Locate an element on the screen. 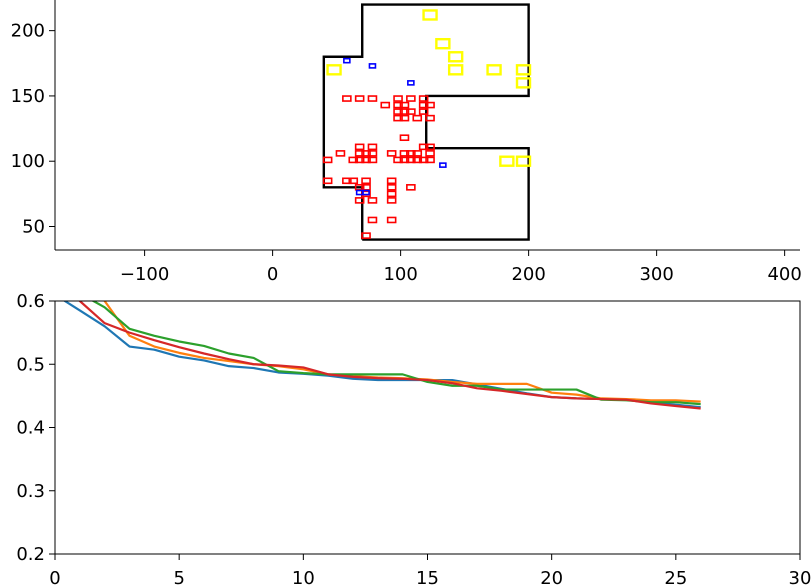 Image resolution: width=811 pixels, height=588 pixels. top-x-tick-label: −100 is located at coordinates (144, 274).